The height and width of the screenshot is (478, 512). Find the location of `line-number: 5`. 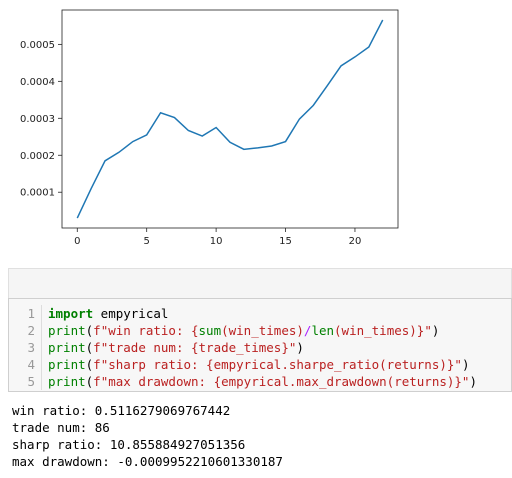

line-number: 5 is located at coordinates (25, 381).